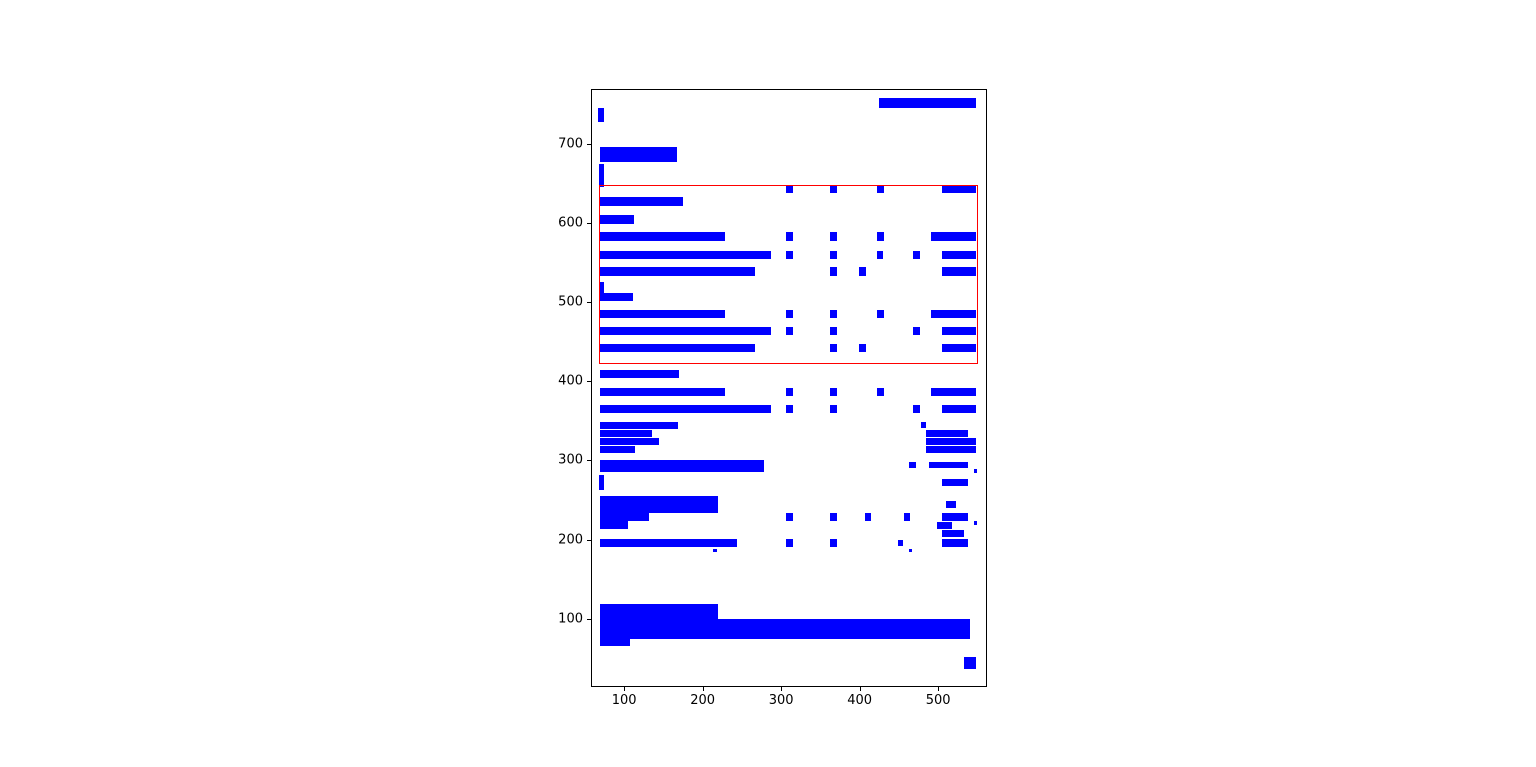  Describe the element at coordinates (860, 700) in the screenshot. I see `x-tick-label: 400` at that location.